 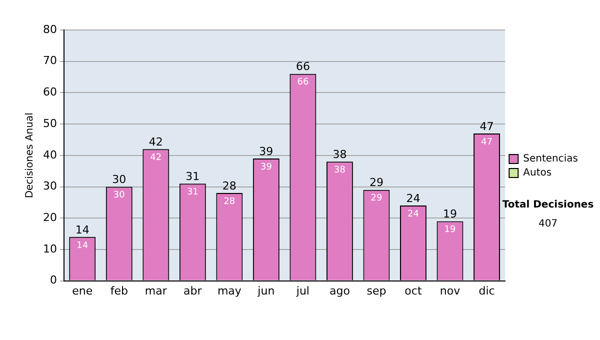 What do you see at coordinates (550, 159) in the screenshot?
I see `legend-label: Sentencias` at bounding box center [550, 159].